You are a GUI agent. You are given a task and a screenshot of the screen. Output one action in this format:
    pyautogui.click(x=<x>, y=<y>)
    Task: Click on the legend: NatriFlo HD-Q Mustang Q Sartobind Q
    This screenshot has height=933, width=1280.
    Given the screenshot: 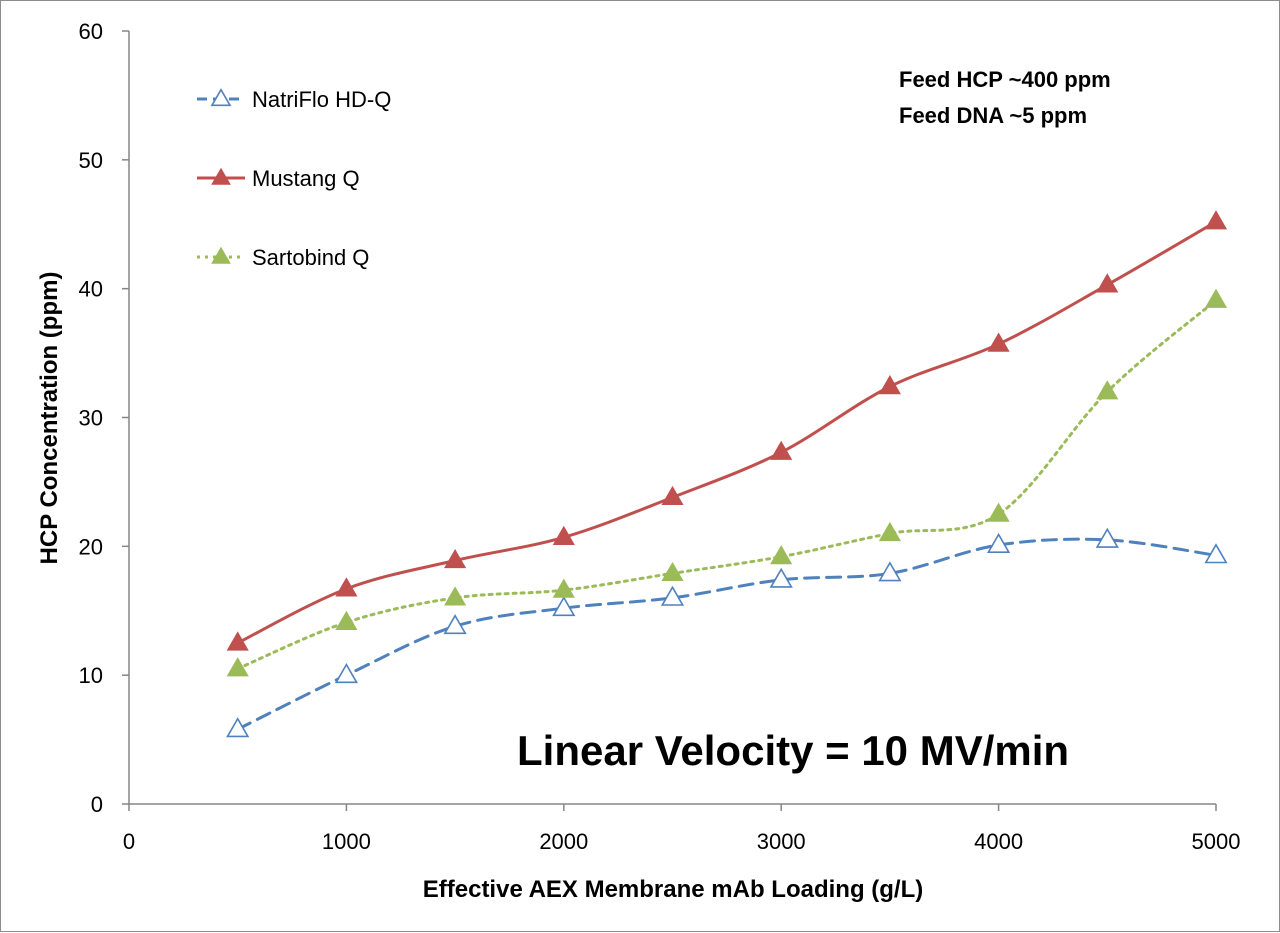 What is the action you would take?
    pyautogui.click(x=294, y=178)
    